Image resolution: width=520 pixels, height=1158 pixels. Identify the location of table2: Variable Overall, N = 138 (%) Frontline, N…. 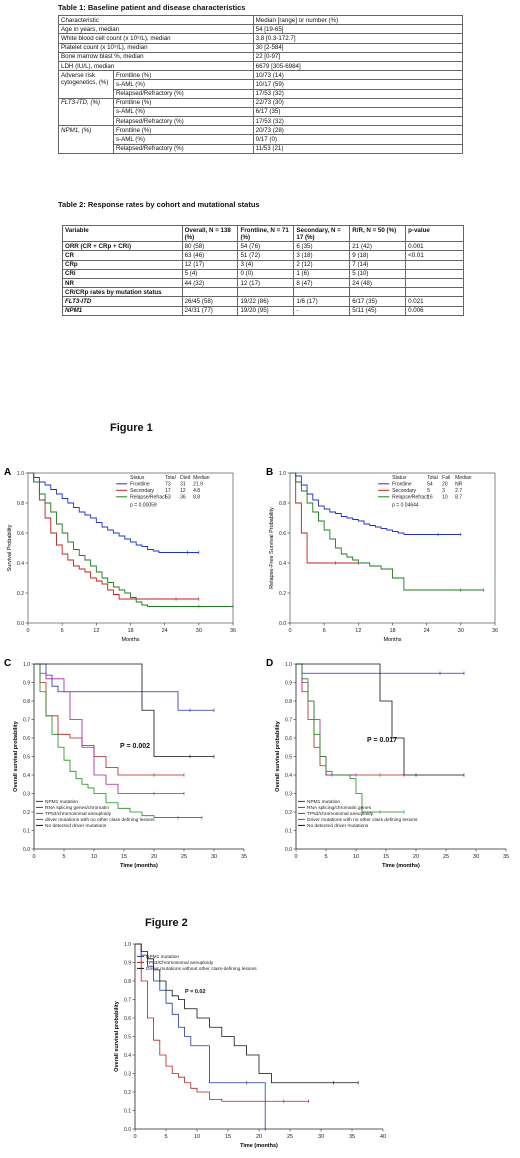
(263, 270).